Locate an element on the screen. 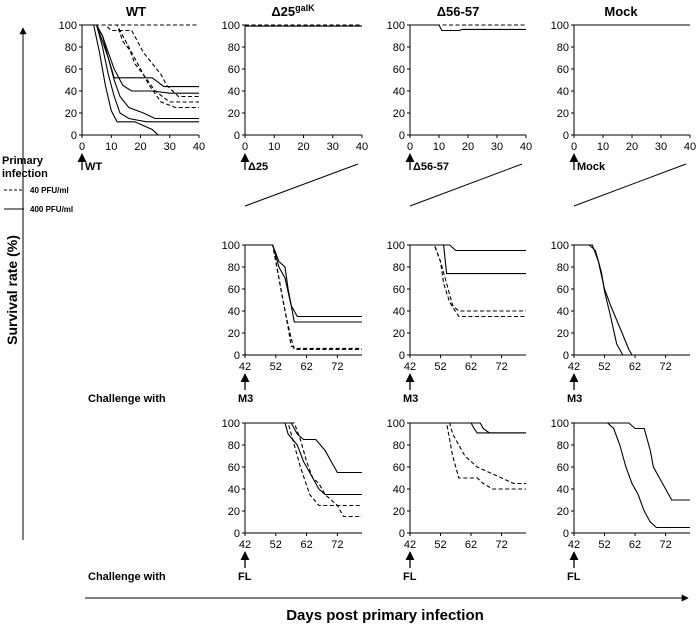 The width and height of the screenshot is (696, 626). panel-1-2-ytick-label: 0 is located at coordinates (402, 356).